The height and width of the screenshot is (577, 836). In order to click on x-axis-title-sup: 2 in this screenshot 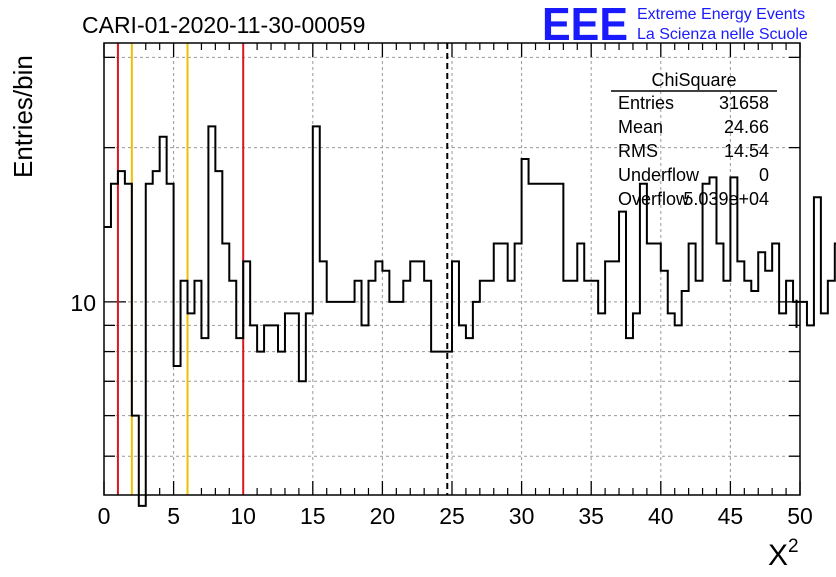, I will do `click(793, 546)`.